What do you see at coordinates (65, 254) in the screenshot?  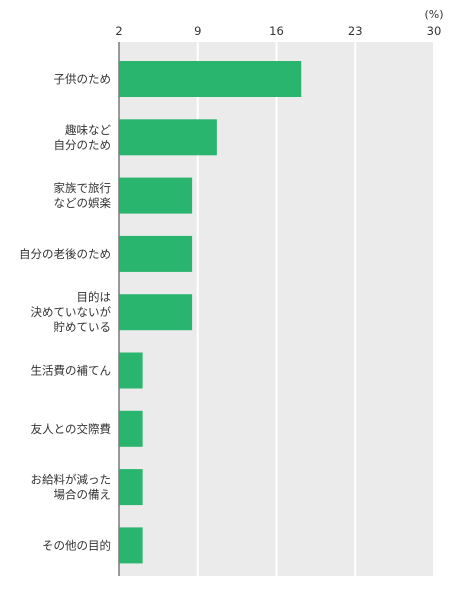 I see `category-label: 自分の老後のため` at bounding box center [65, 254].